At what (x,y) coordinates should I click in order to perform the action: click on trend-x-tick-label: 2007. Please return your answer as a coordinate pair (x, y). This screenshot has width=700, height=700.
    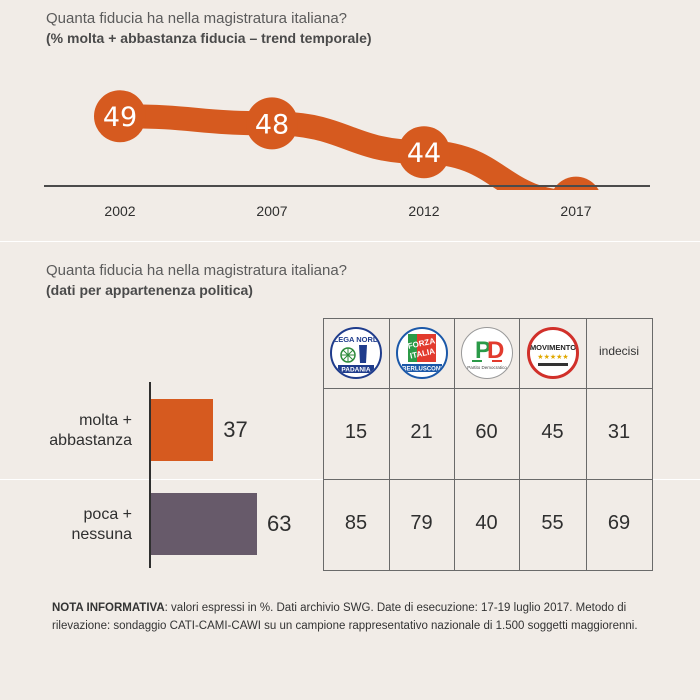
    Looking at the image, I should click on (272, 211).